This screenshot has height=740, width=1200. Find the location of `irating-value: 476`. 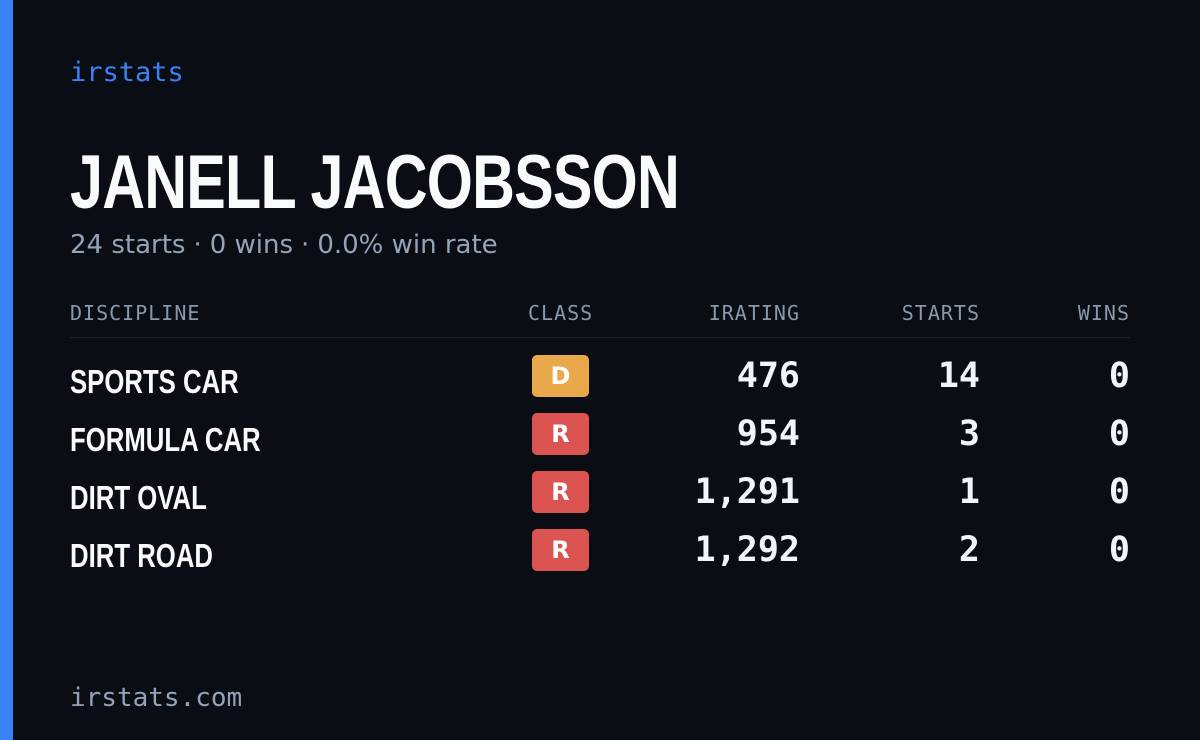

irating-value: 476 is located at coordinates (768, 376).